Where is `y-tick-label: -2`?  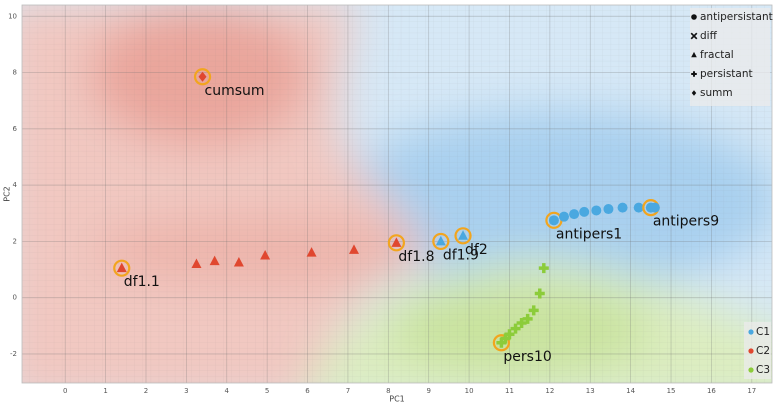
y-tick-label: -2 is located at coordinates (13, 354).